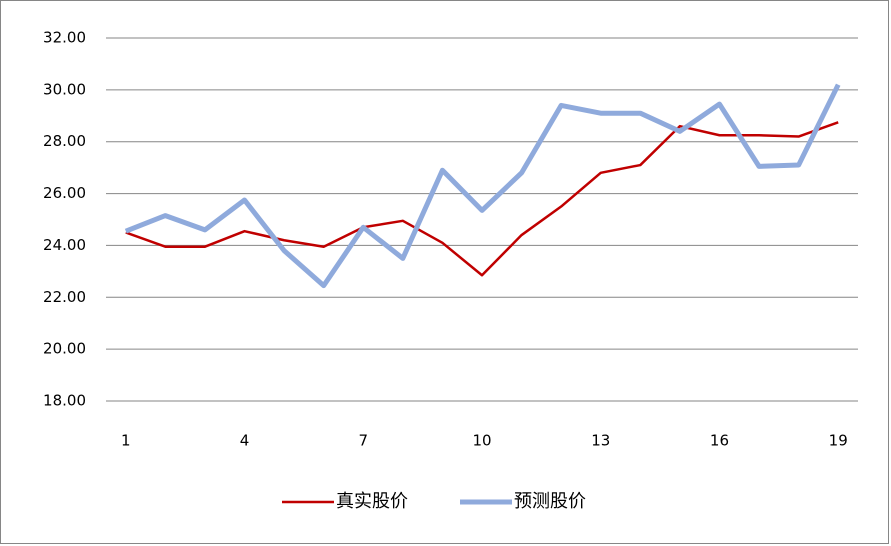  What do you see at coordinates (245, 441) in the screenshot?
I see `x-tick-label: 4` at bounding box center [245, 441].